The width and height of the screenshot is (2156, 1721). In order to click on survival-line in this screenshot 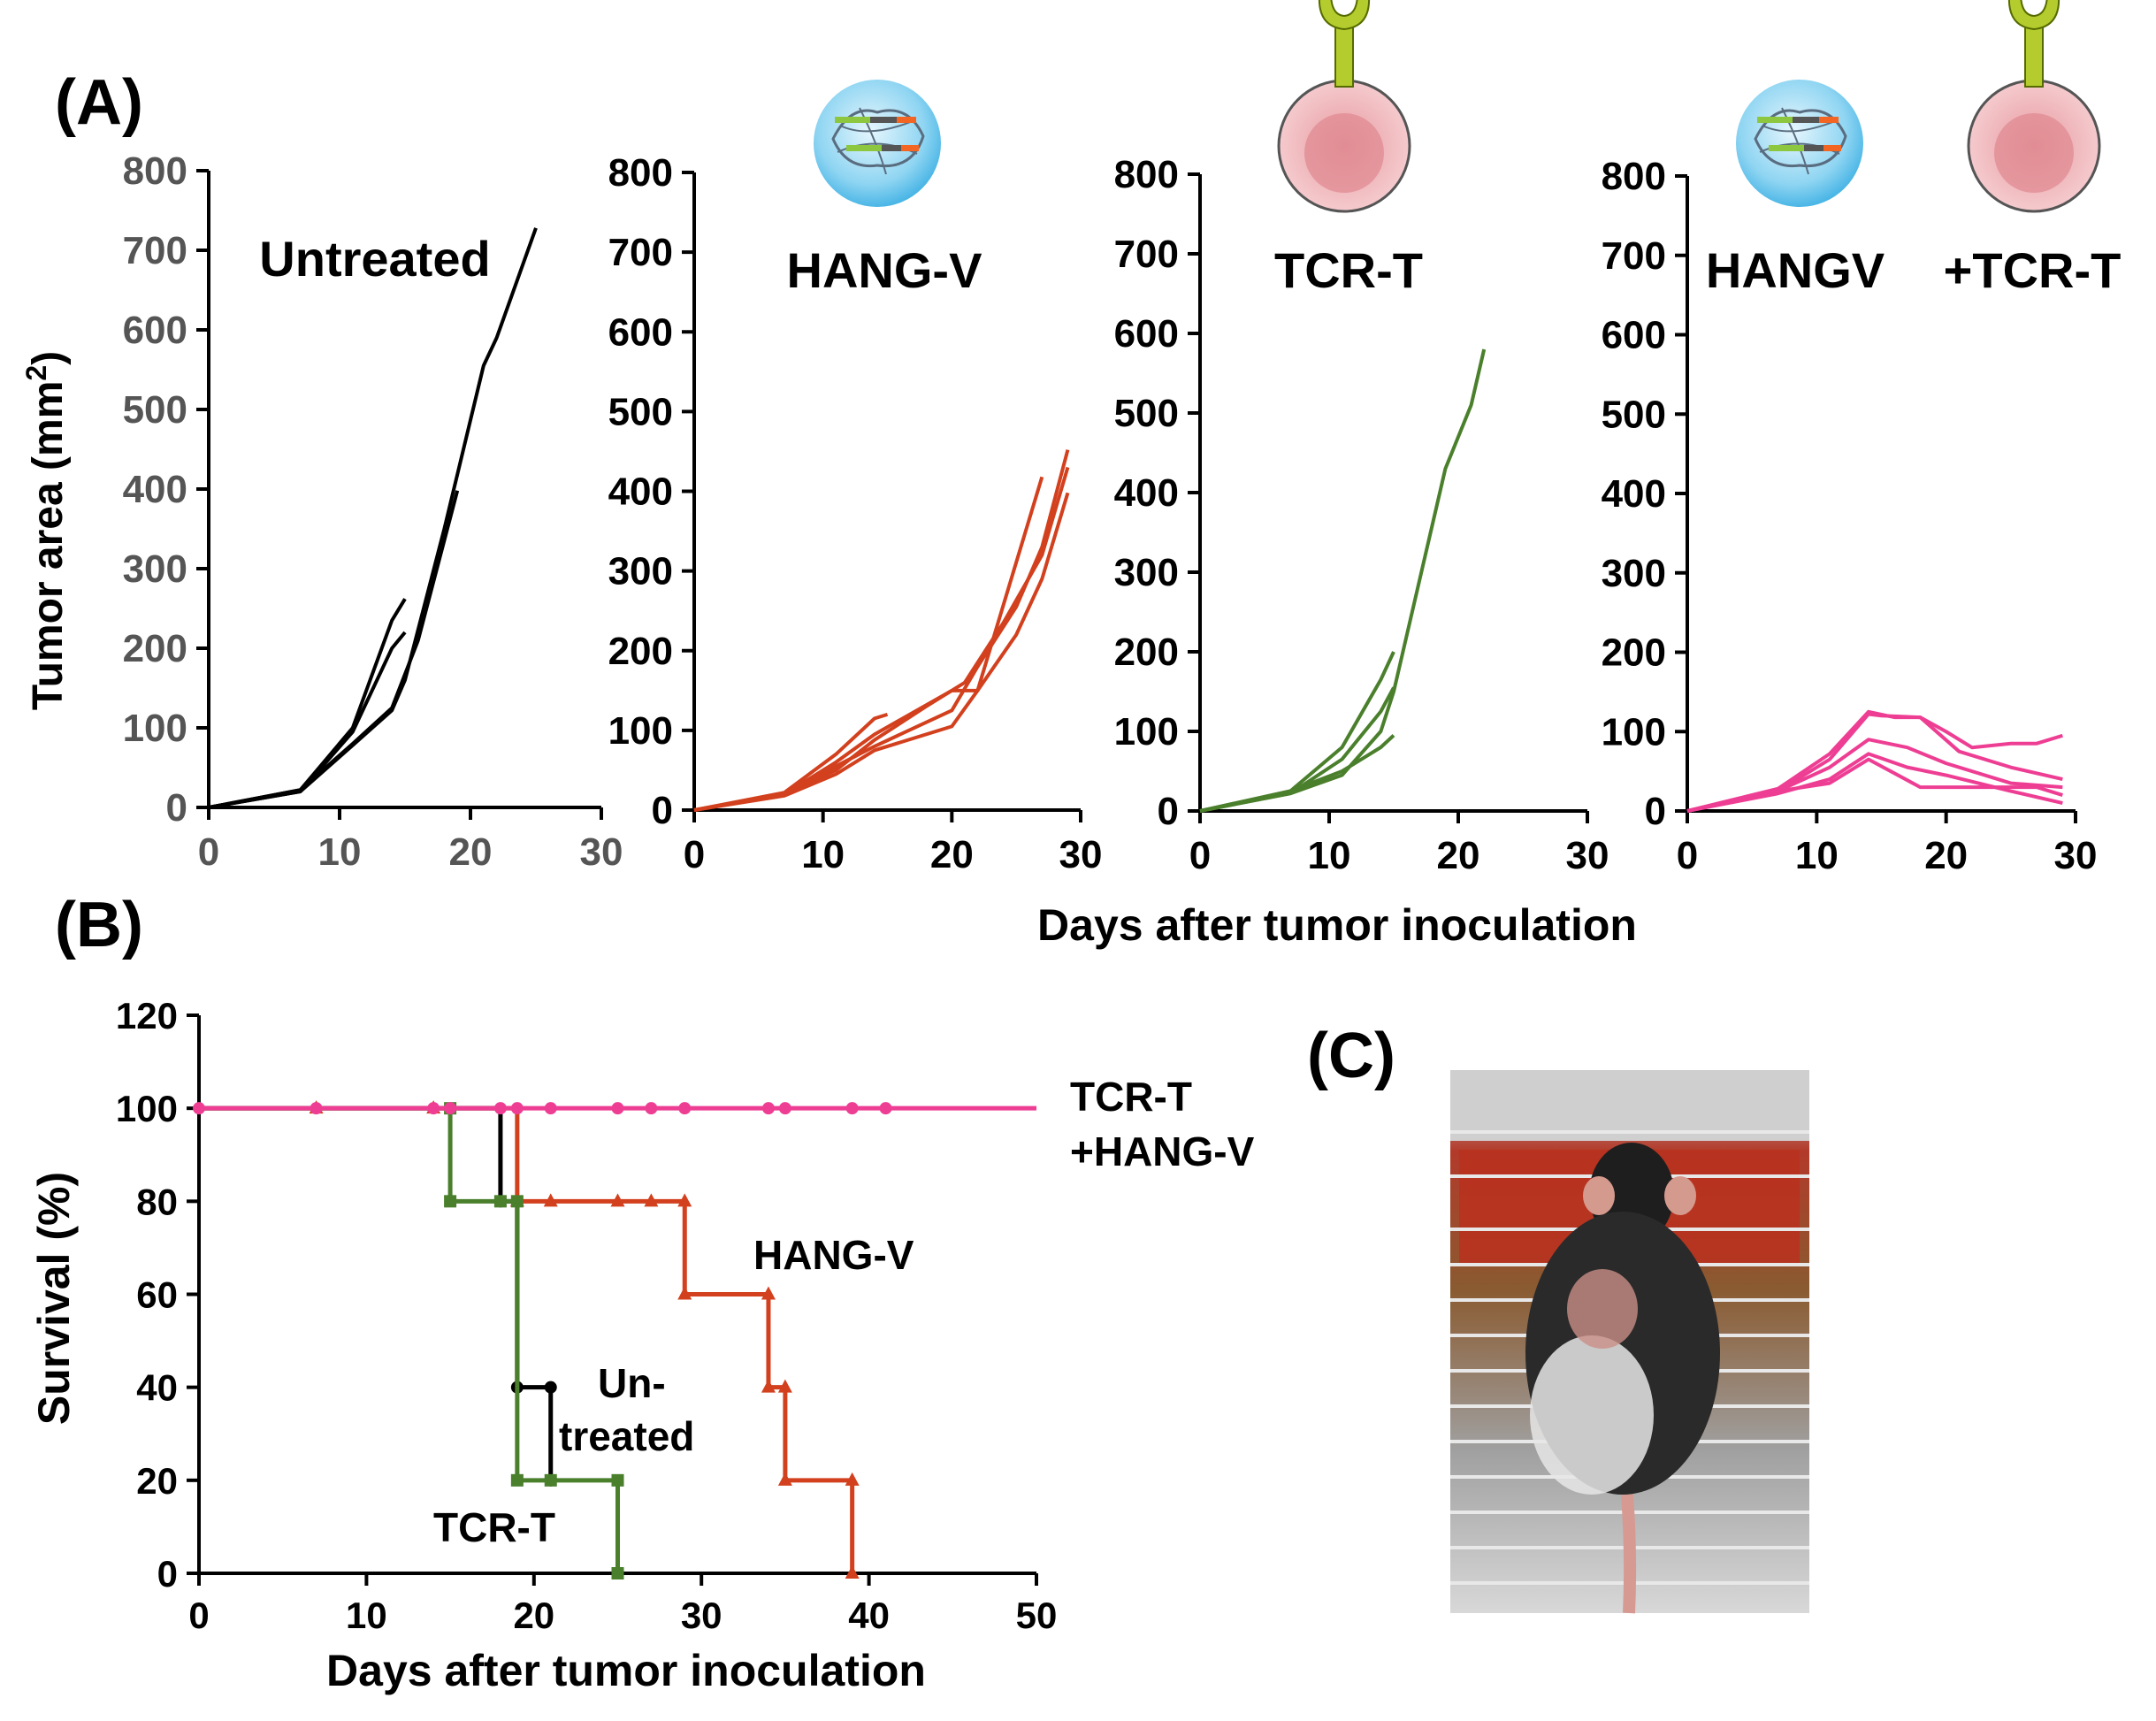, I will do `click(376, 1292)`.